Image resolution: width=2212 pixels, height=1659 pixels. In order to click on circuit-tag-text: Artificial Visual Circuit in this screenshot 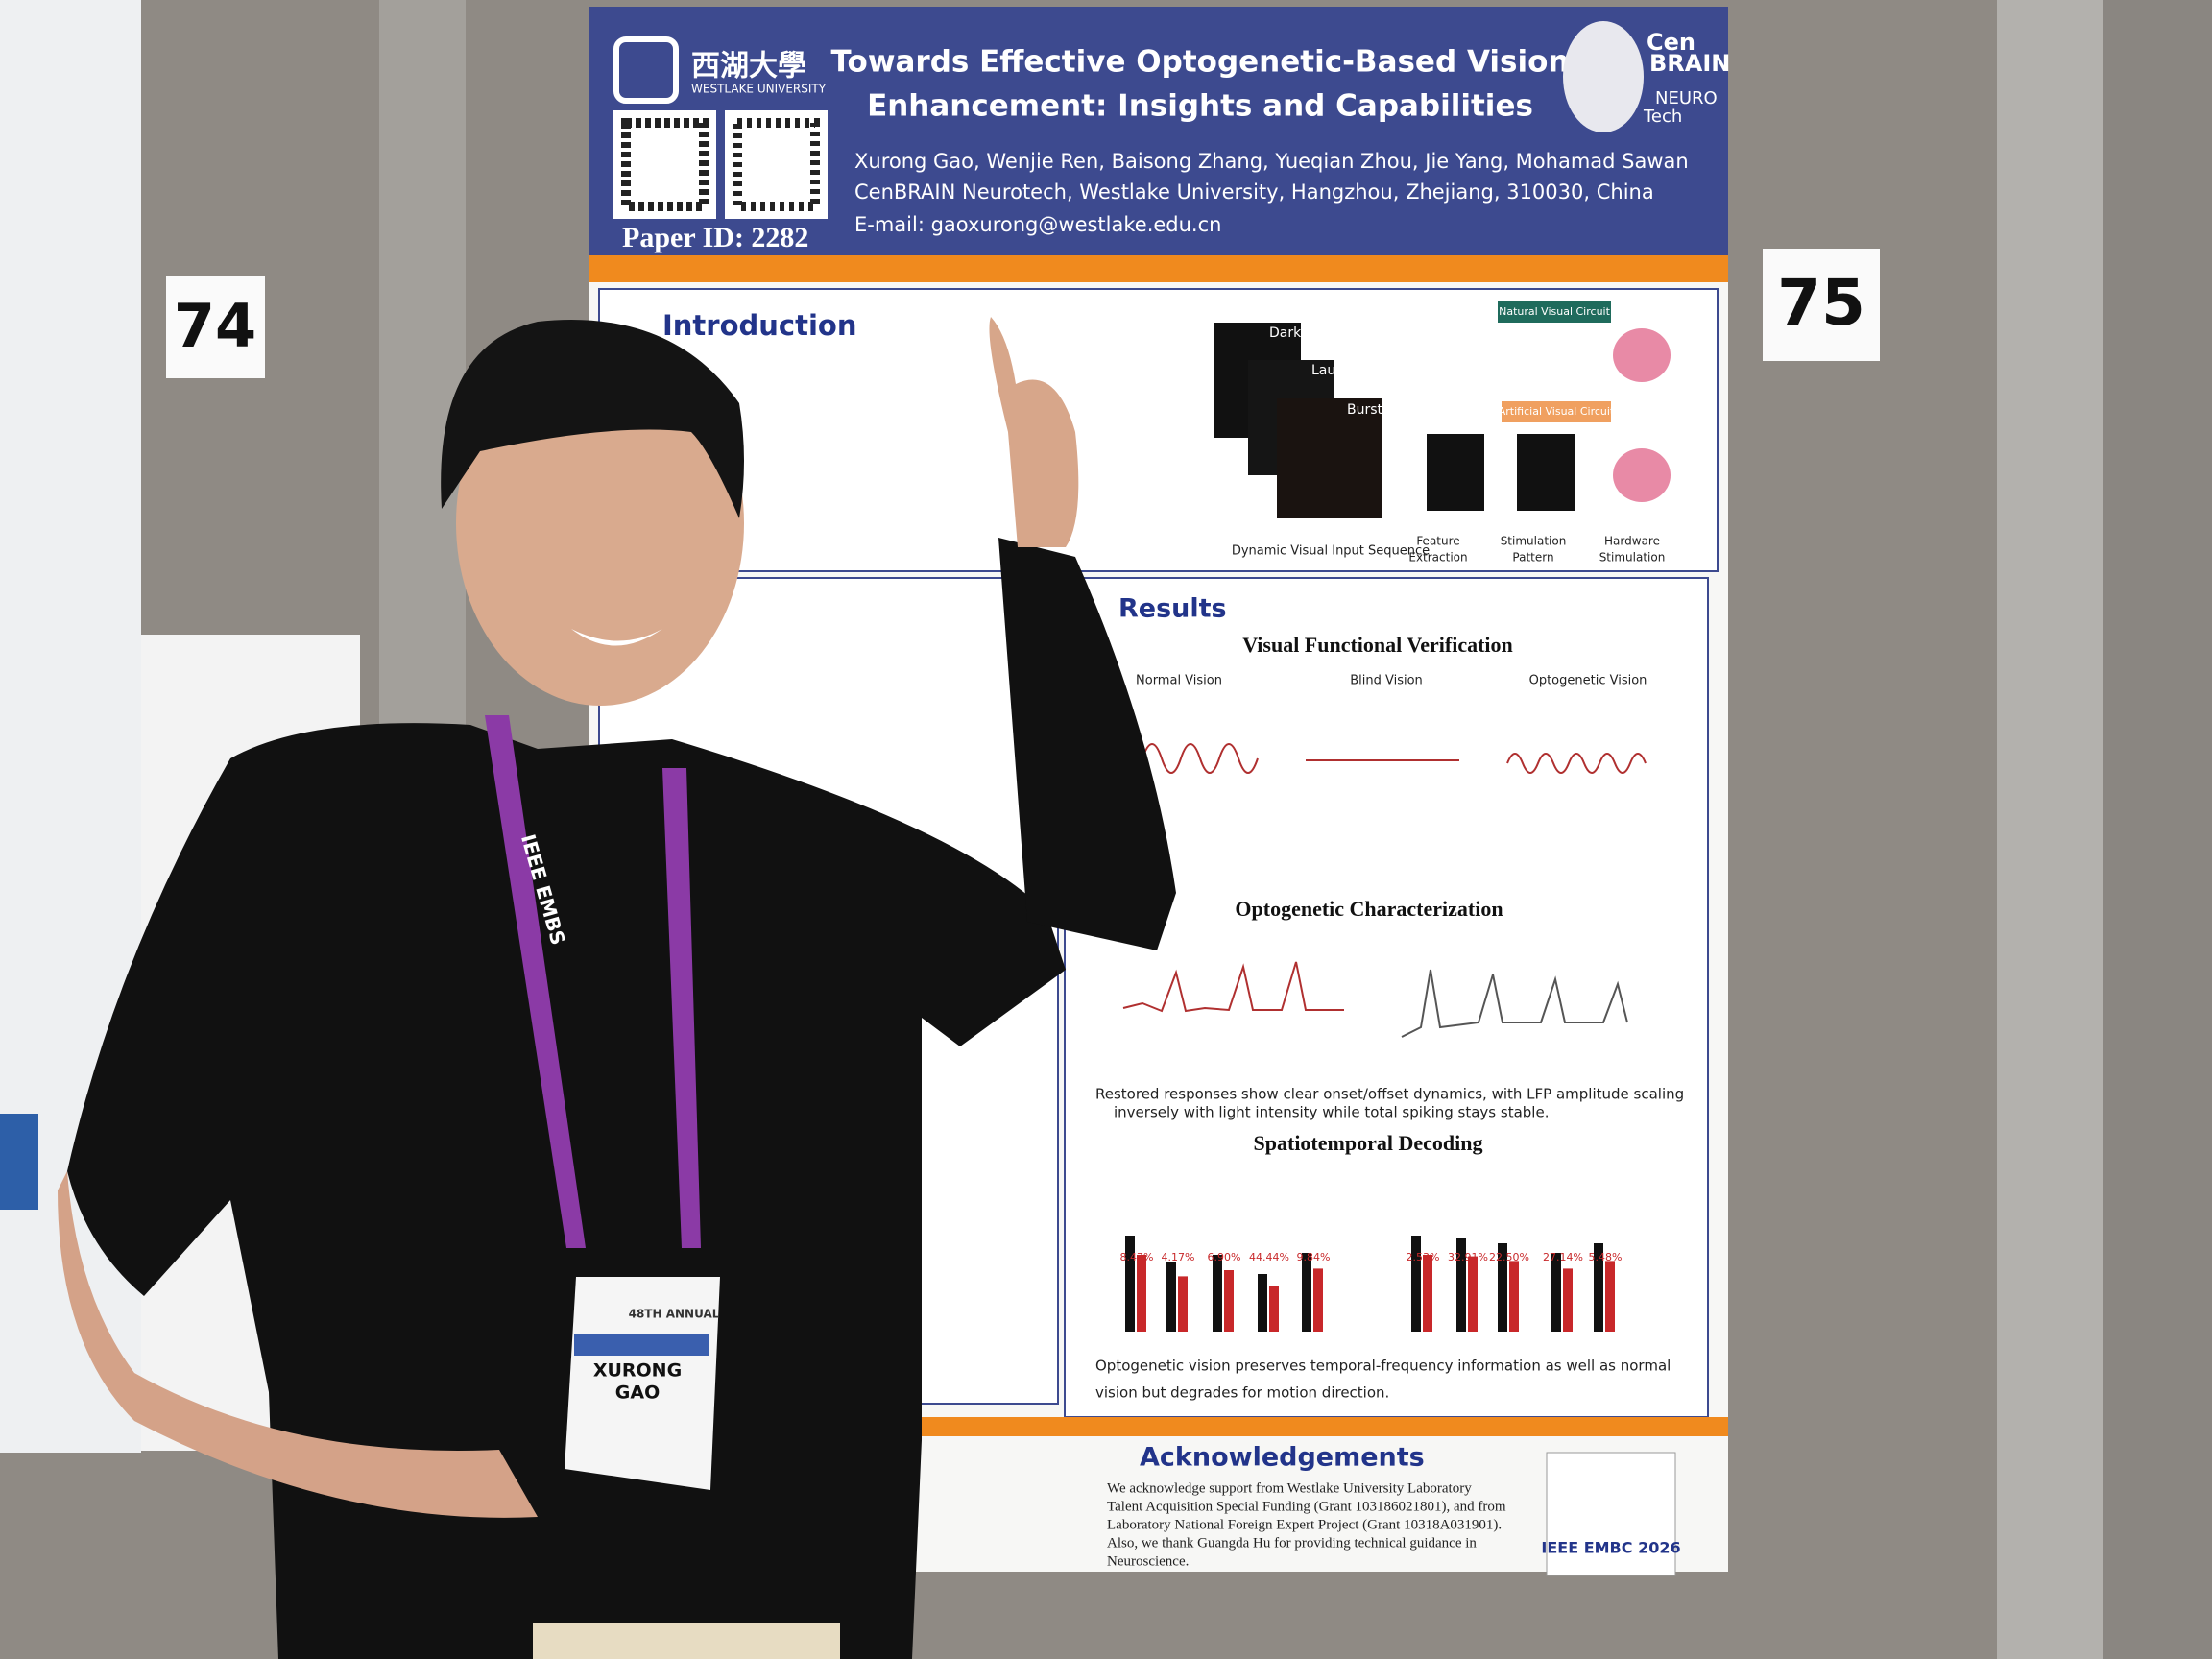, I will do `click(1557, 411)`.